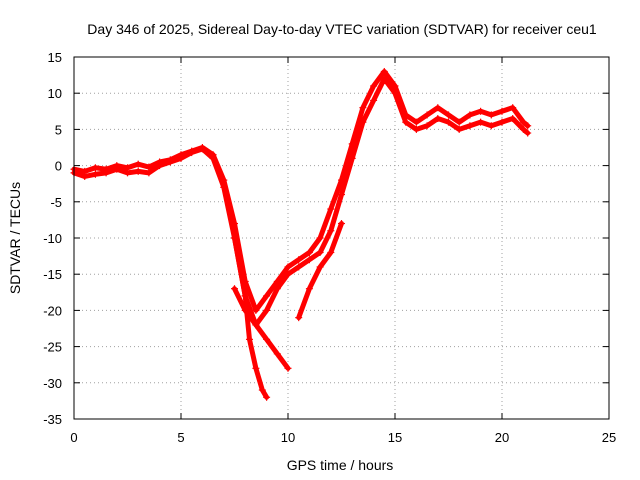 The image size is (640, 480). What do you see at coordinates (395, 437) in the screenshot?
I see `x-tick-label: 15` at bounding box center [395, 437].